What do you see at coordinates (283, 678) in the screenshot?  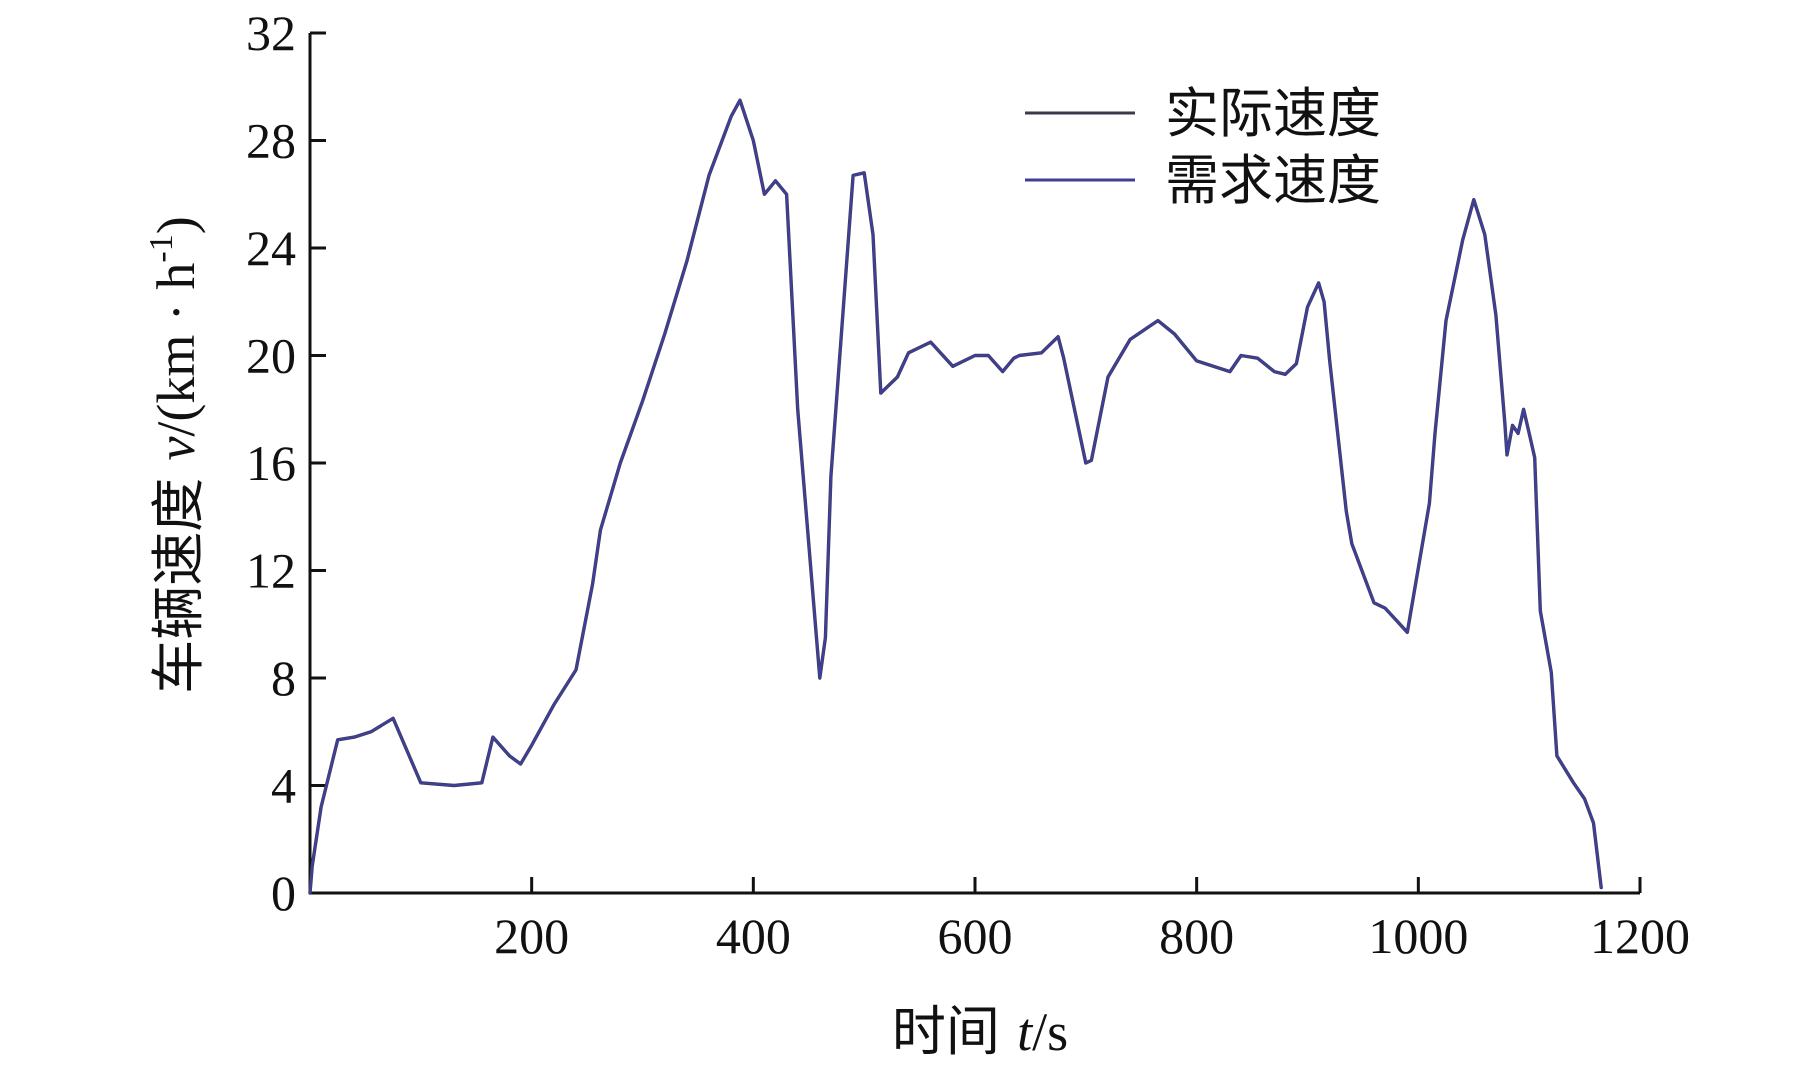 I see `y-tick-label: 8` at bounding box center [283, 678].